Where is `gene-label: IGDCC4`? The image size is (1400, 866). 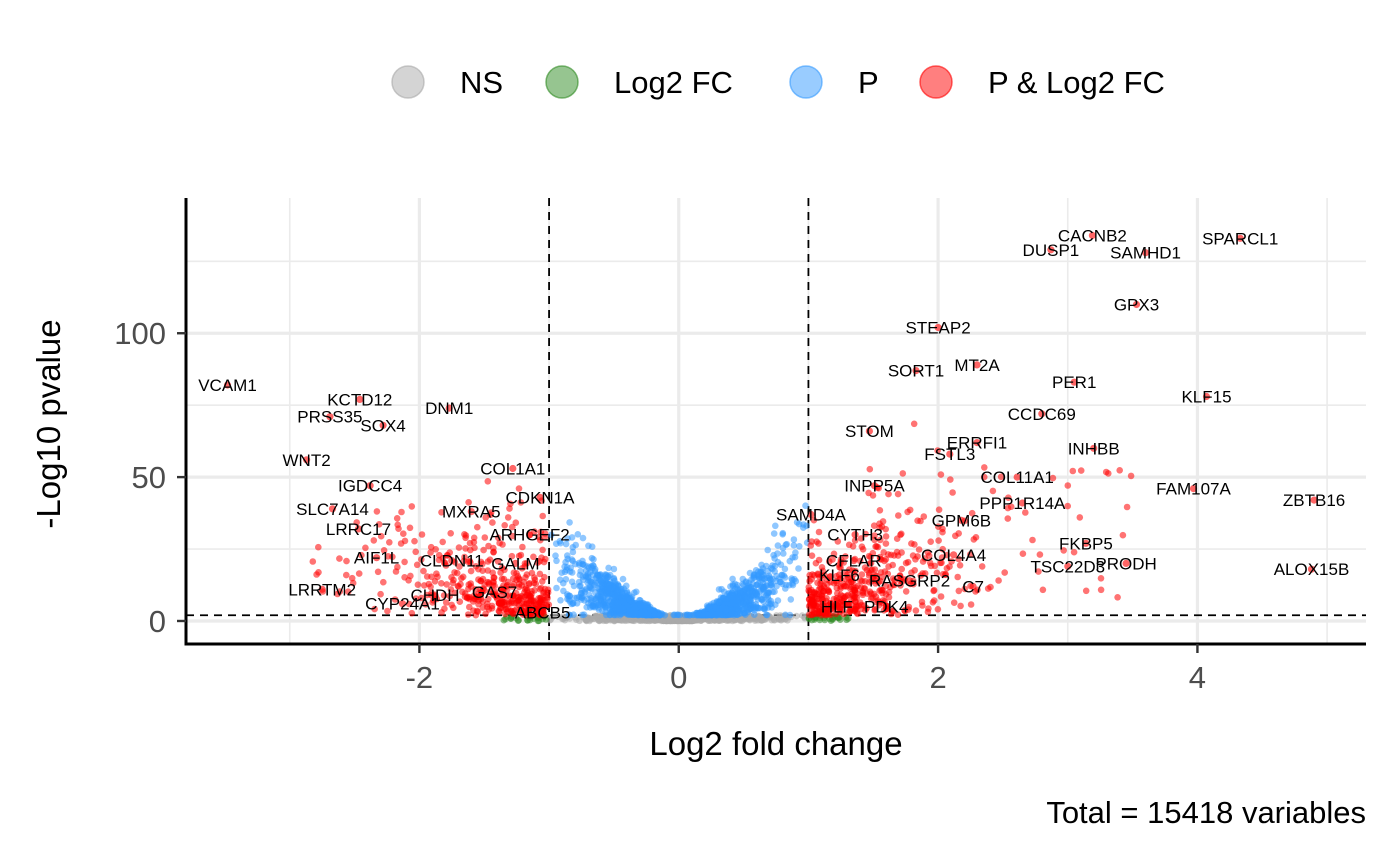 gene-label: IGDCC4 is located at coordinates (370, 486).